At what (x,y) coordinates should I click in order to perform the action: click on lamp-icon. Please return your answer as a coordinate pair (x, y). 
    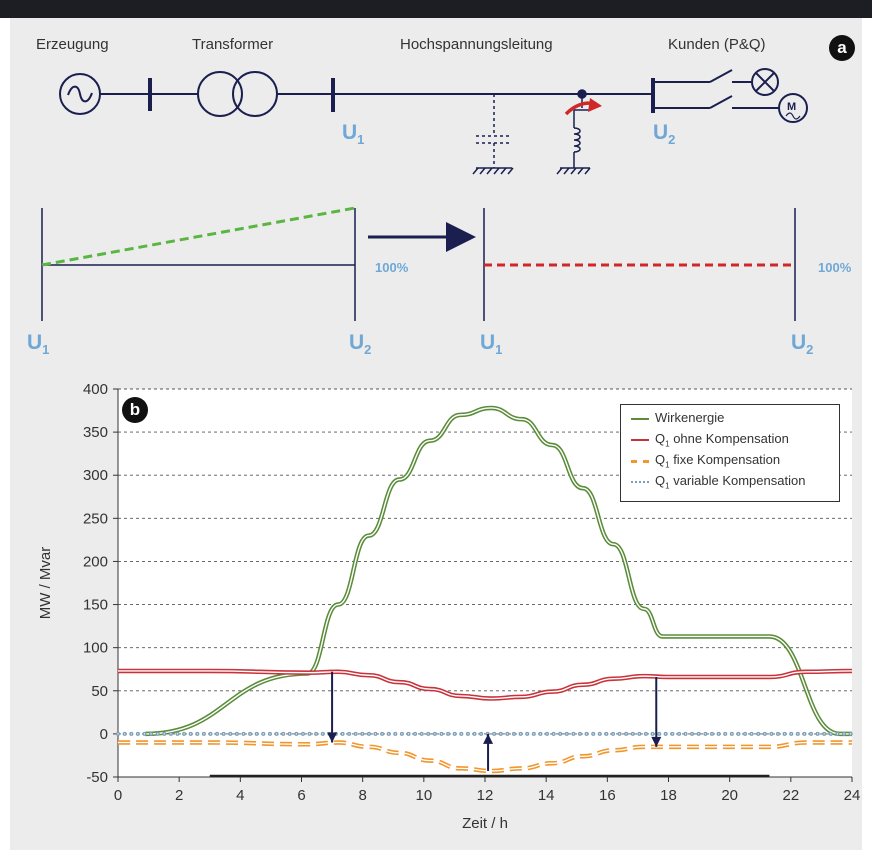
    Looking at the image, I should click on (765, 82).